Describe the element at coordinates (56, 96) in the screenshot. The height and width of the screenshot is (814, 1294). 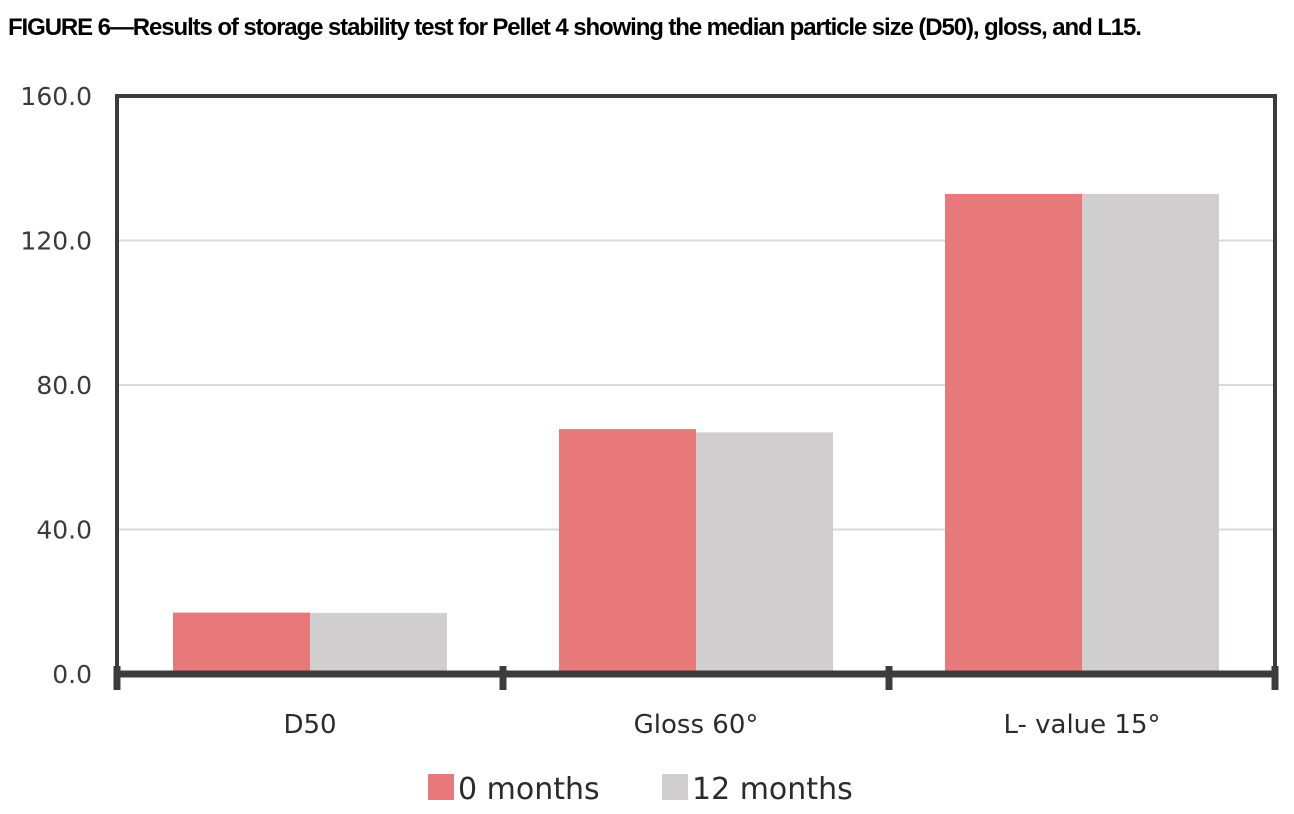
I see `y-tick-label: 160.0` at that location.